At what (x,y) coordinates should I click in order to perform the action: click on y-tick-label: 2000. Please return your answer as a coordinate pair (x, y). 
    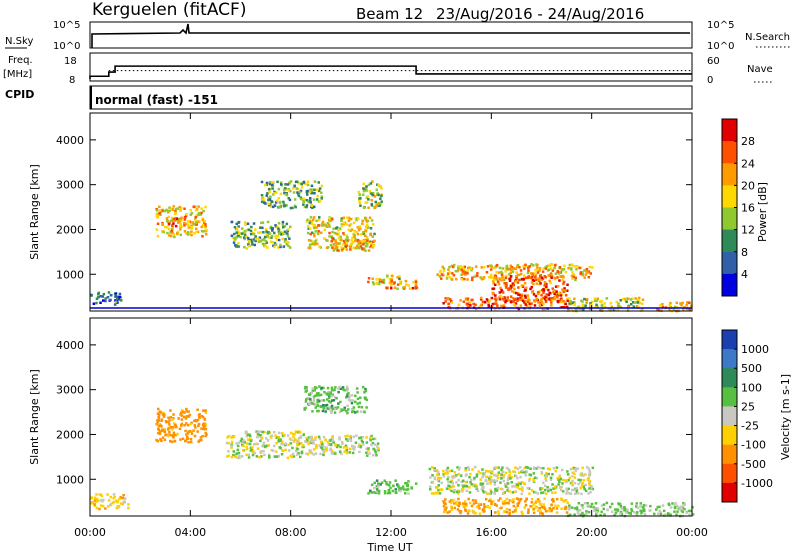
    Looking at the image, I should click on (70, 434).